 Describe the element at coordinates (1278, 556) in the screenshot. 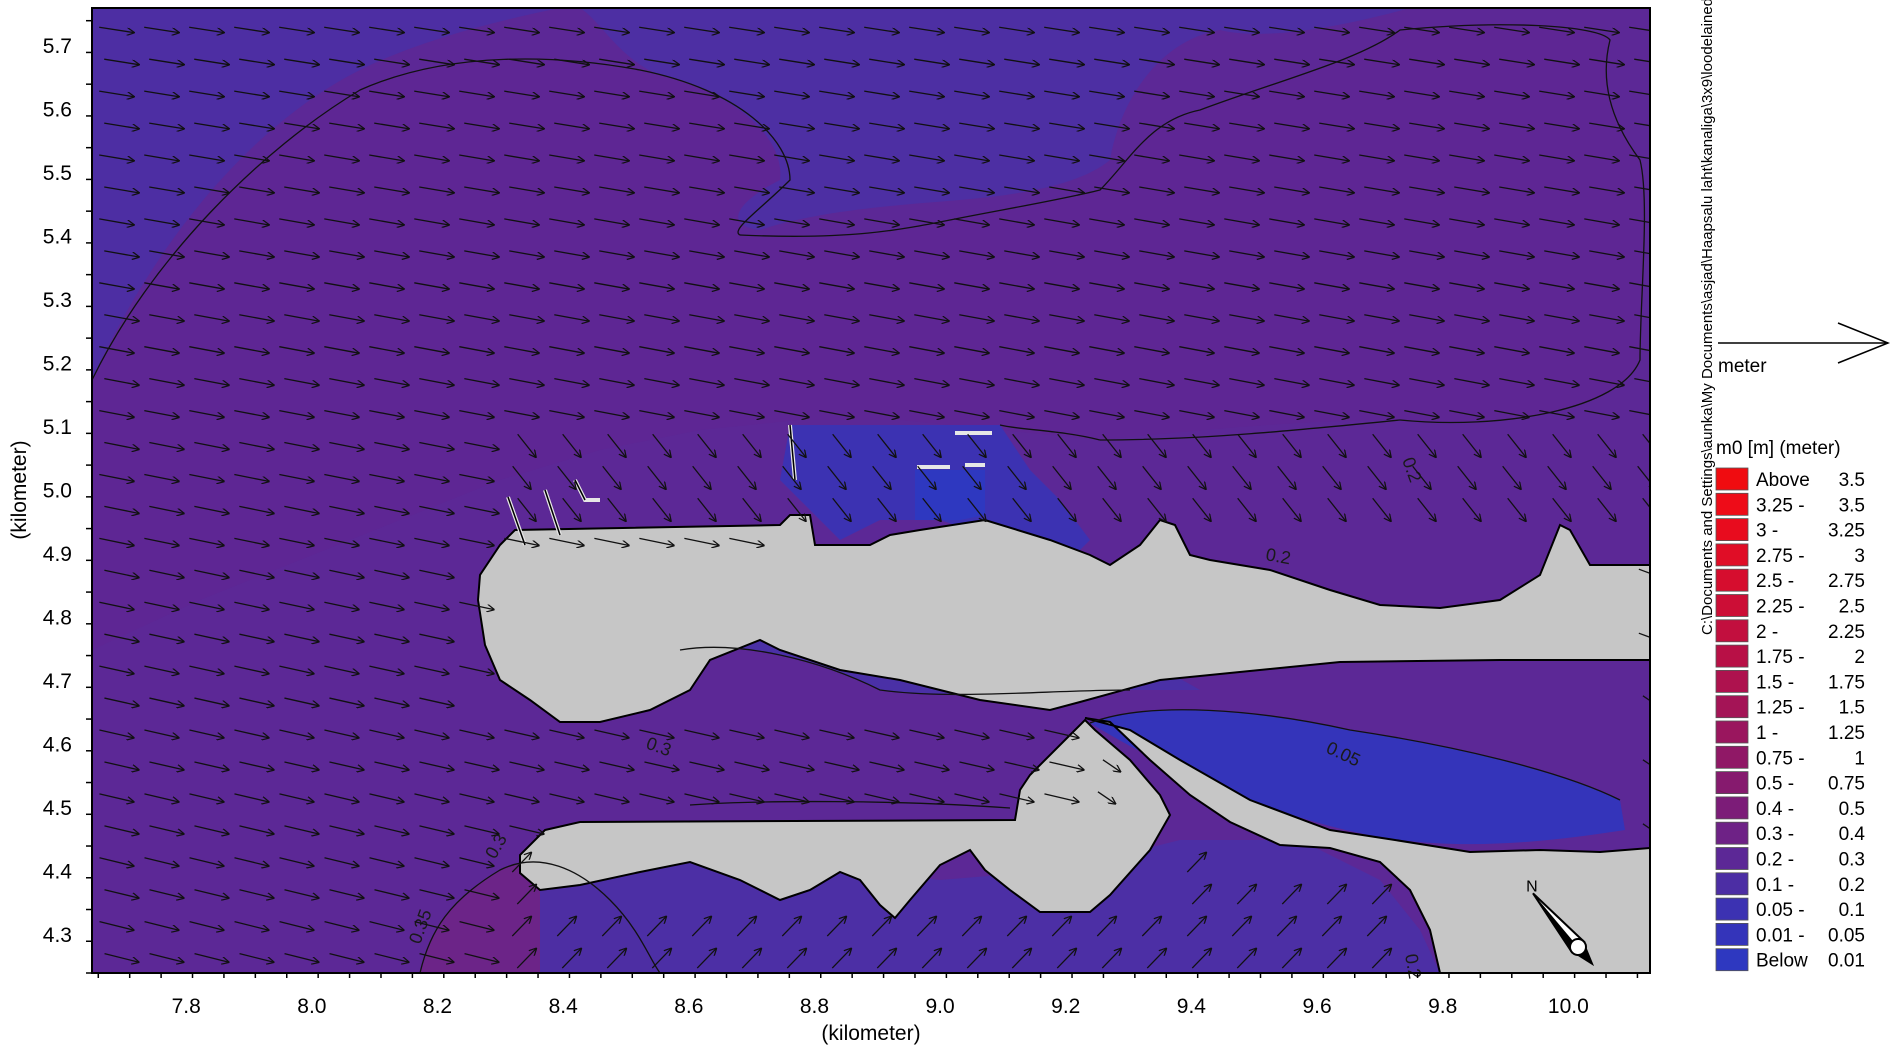

I see `contour-label: 0.2` at that location.